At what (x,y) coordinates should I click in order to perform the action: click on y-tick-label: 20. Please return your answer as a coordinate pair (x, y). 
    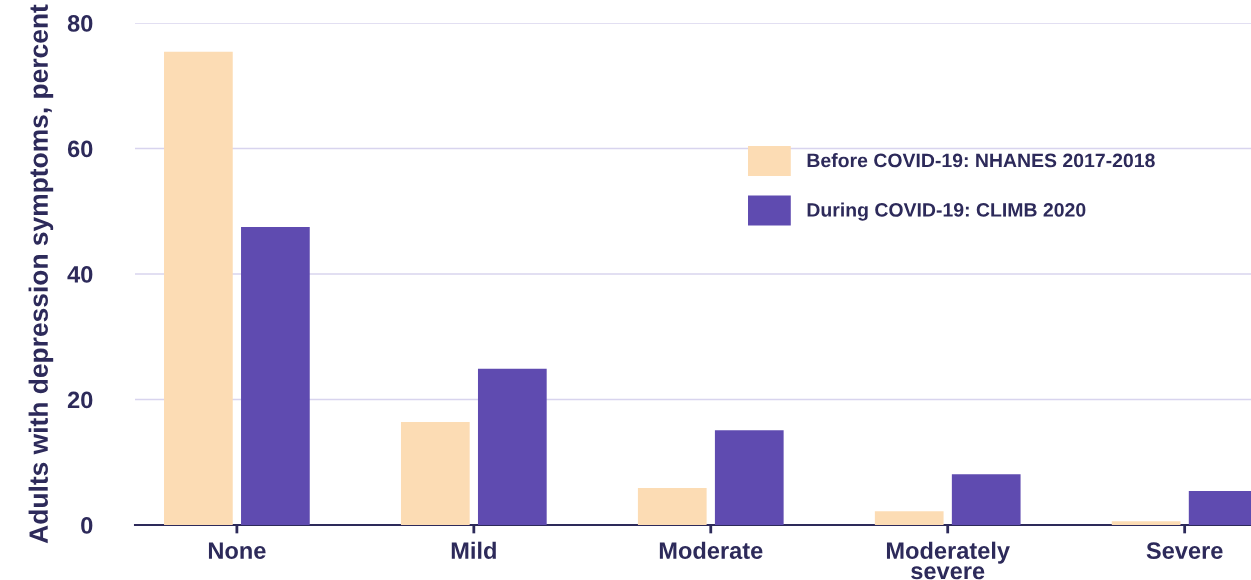
    Looking at the image, I should click on (80, 400).